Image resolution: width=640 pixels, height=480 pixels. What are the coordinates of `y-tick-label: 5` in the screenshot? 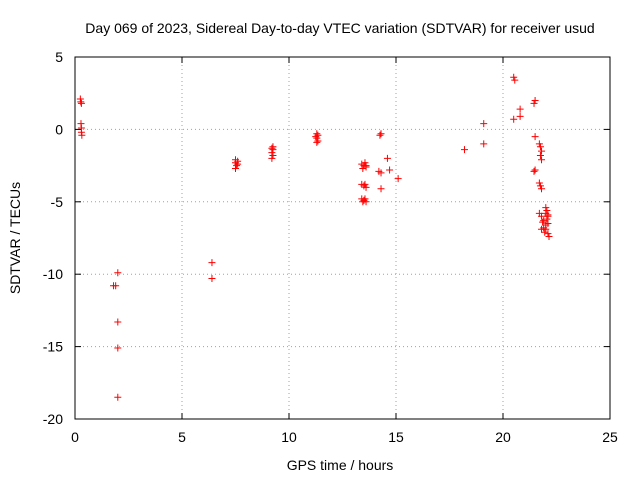 It's located at (59, 57).